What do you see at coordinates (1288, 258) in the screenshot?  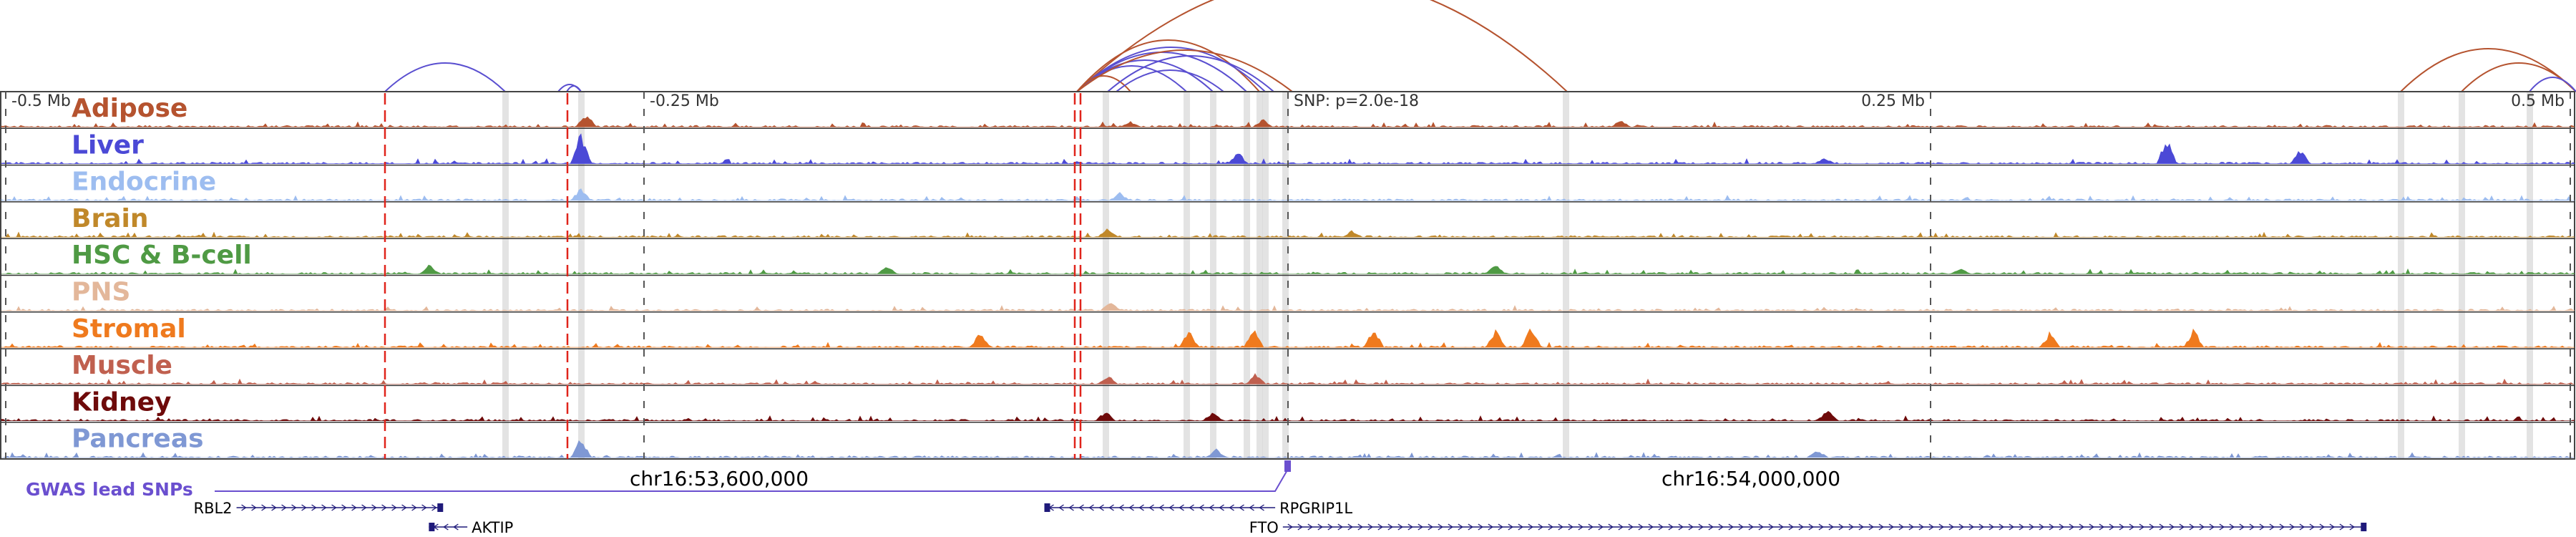 I see `track-hsc-b-cell: HSC & B-cell` at bounding box center [1288, 258].